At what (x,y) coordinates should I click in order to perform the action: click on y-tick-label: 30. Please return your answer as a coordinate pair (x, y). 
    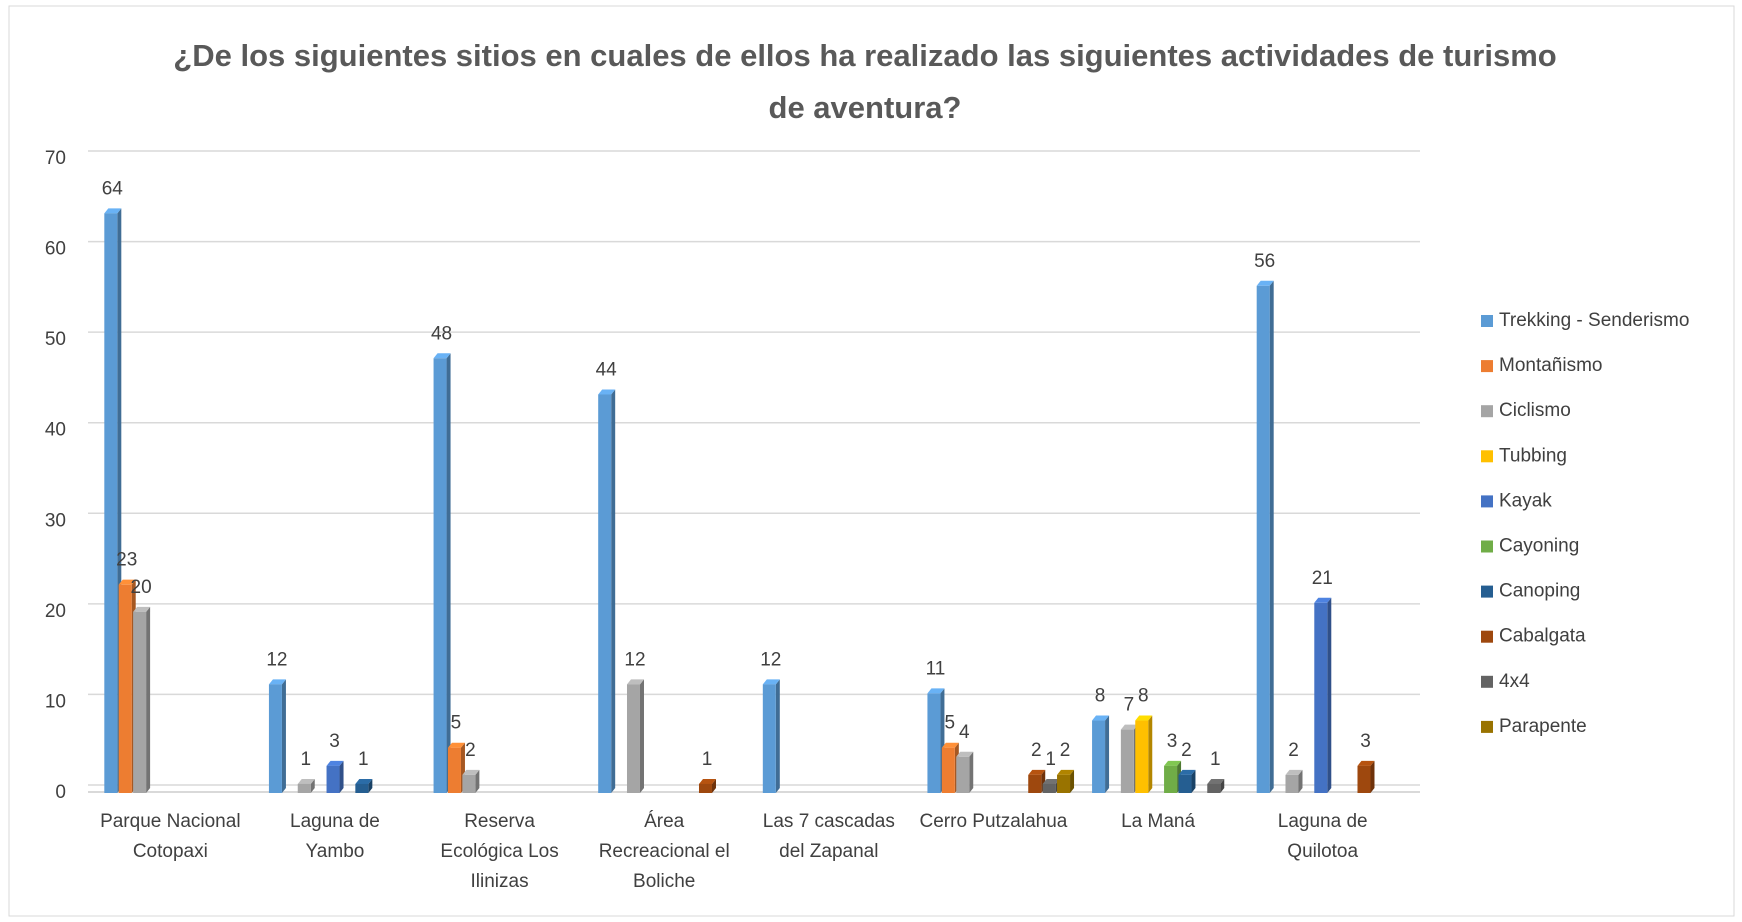
    Looking at the image, I should click on (55, 520).